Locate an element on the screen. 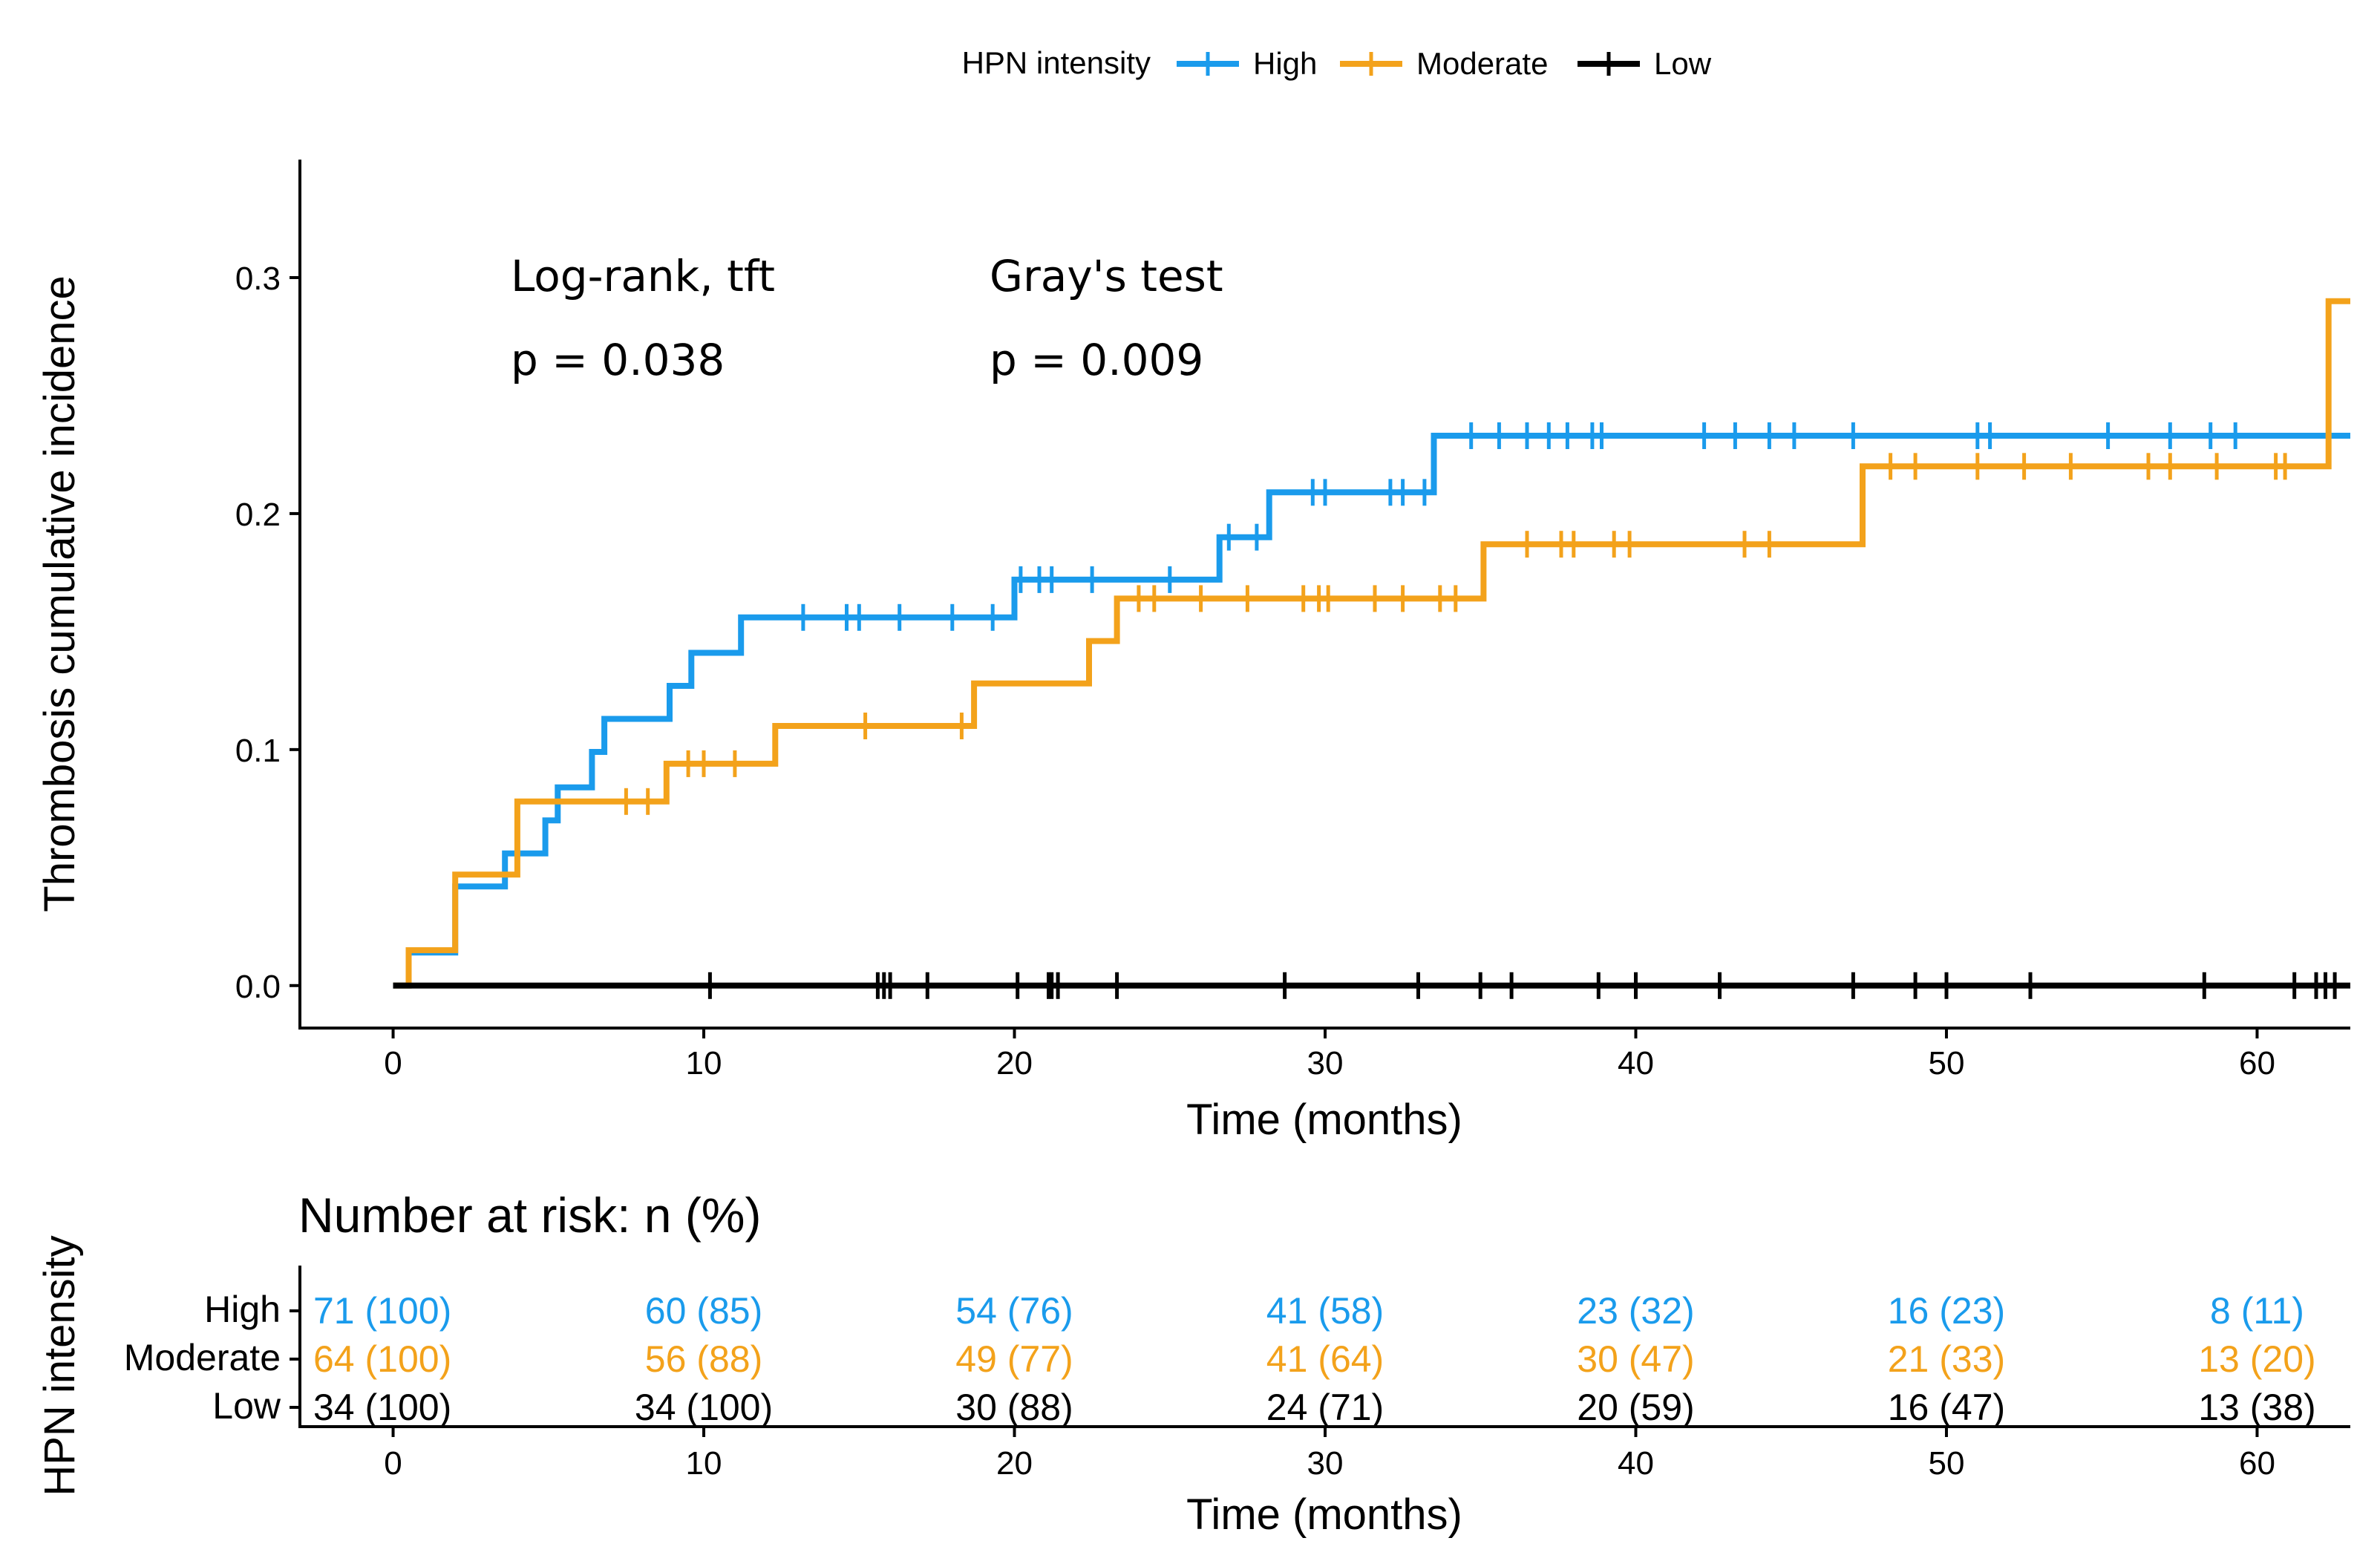 The width and height of the screenshot is (2380, 1561). logrank-p-value: p = 0.038 is located at coordinates (618, 360).